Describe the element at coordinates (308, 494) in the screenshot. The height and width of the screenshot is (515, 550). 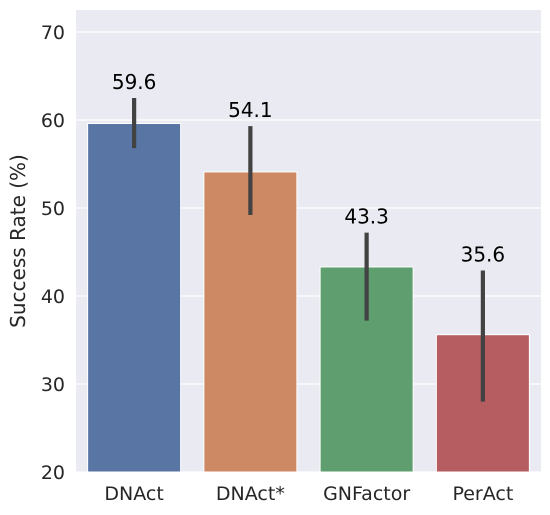
I see `x-axis-ticks: DNAct DNAct* GNFactor PerAct` at that location.